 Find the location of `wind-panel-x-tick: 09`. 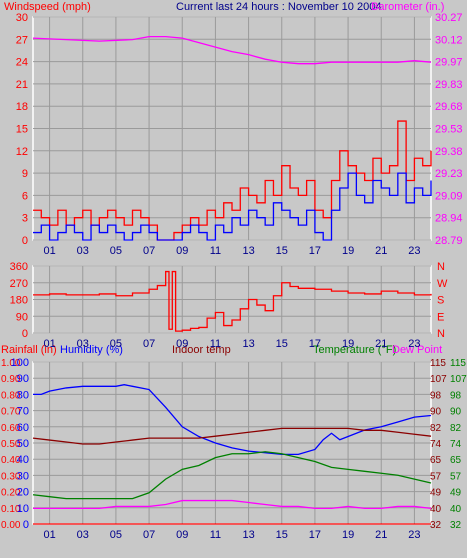

wind-panel-x-tick: 09 is located at coordinates (182, 251).